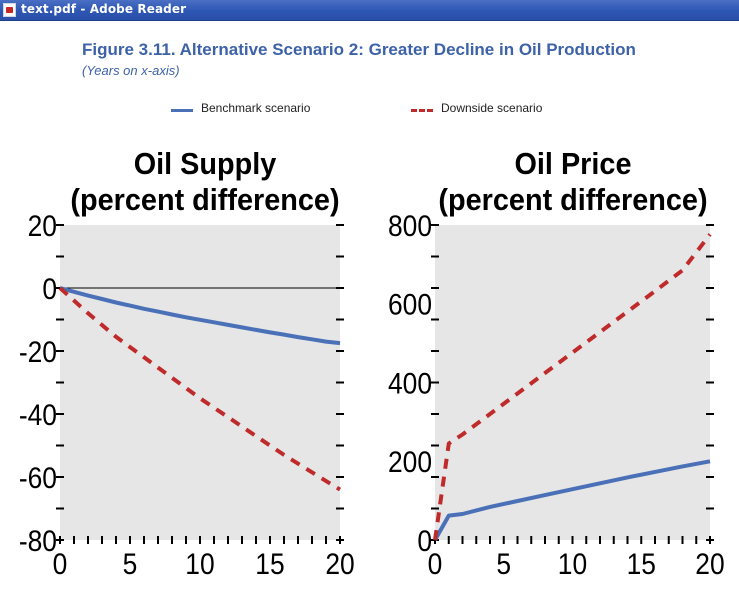 This screenshot has height=589, width=739. What do you see at coordinates (182, 110) in the screenshot?
I see `legend-benchmark-swatch` at bounding box center [182, 110].